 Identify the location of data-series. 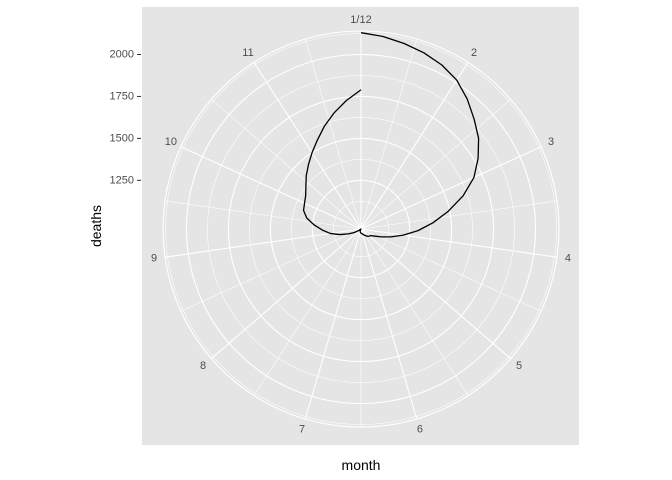
(391, 135).